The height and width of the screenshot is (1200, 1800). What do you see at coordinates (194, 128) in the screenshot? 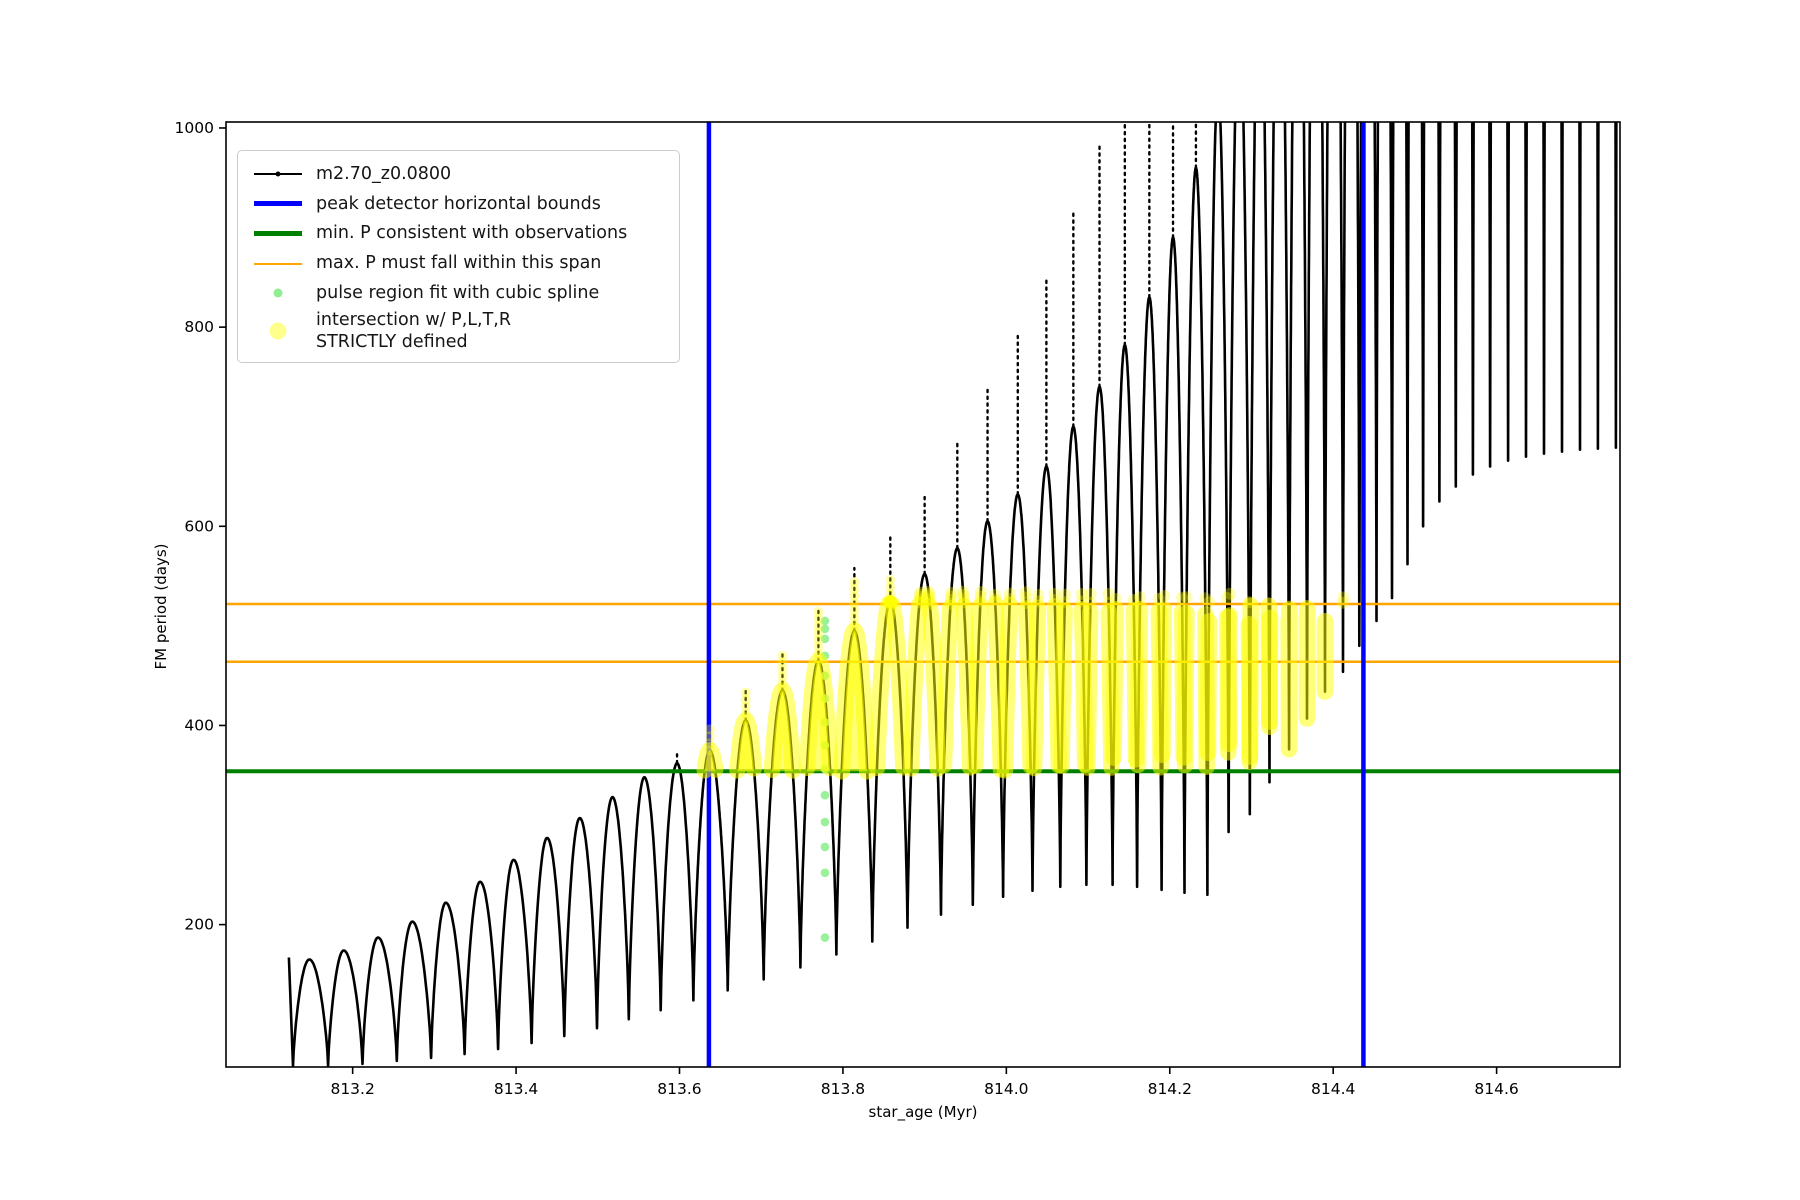
I see `y-tick-label: 1000` at bounding box center [194, 128].